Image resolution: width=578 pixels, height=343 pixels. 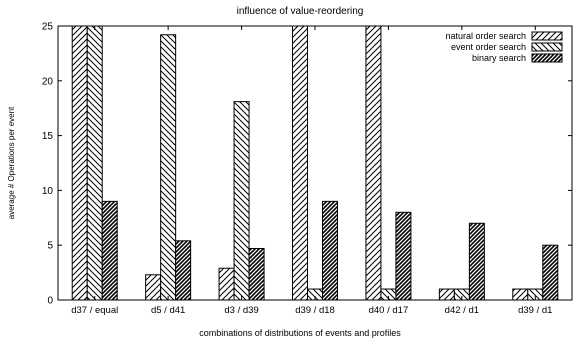 What do you see at coordinates (300, 11) in the screenshot?
I see `chart-title: influence of value-reordering` at bounding box center [300, 11].